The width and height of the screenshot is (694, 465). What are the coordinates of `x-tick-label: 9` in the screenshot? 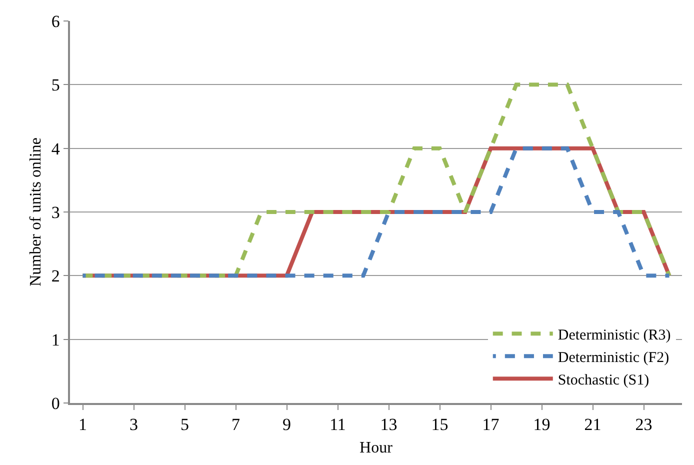 It's located at (286, 424).